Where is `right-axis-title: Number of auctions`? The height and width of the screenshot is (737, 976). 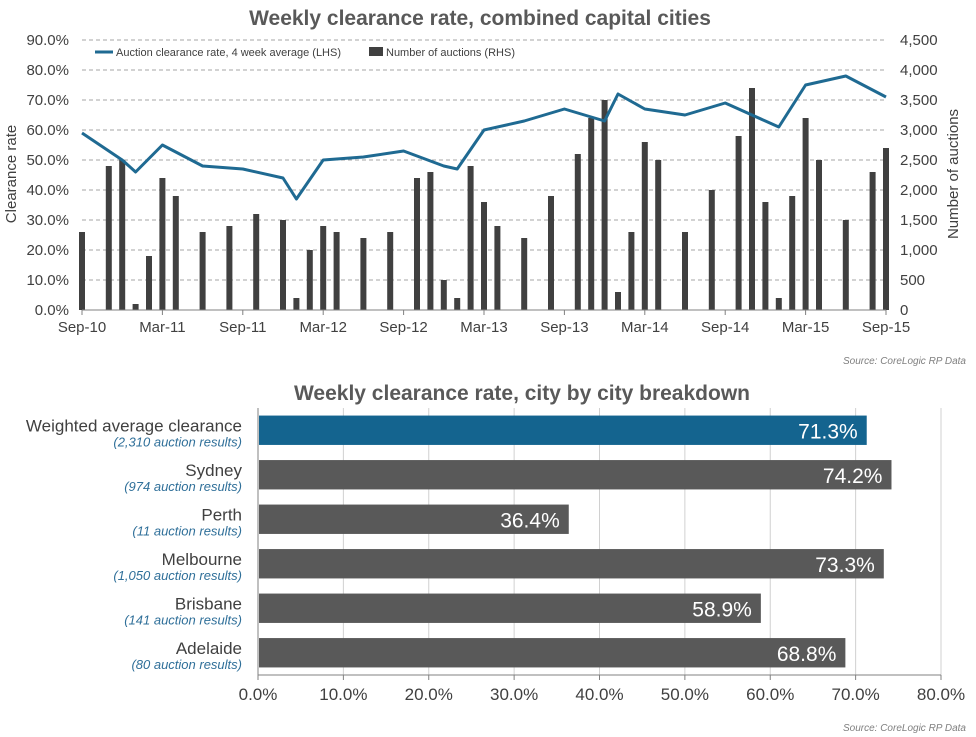 right-axis-title: Number of auctions is located at coordinates (953, 174).